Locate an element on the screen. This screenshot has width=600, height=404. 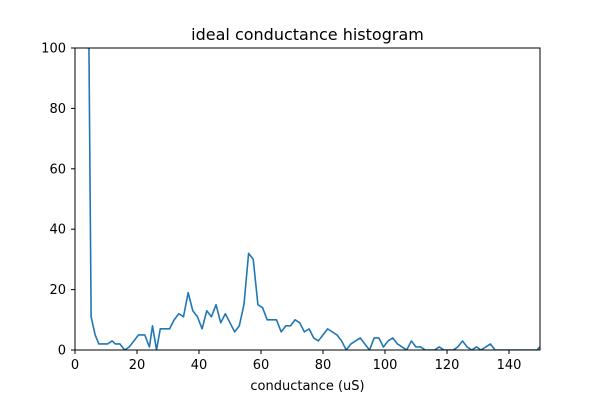
x-tick-label: 80 is located at coordinates (323, 365).